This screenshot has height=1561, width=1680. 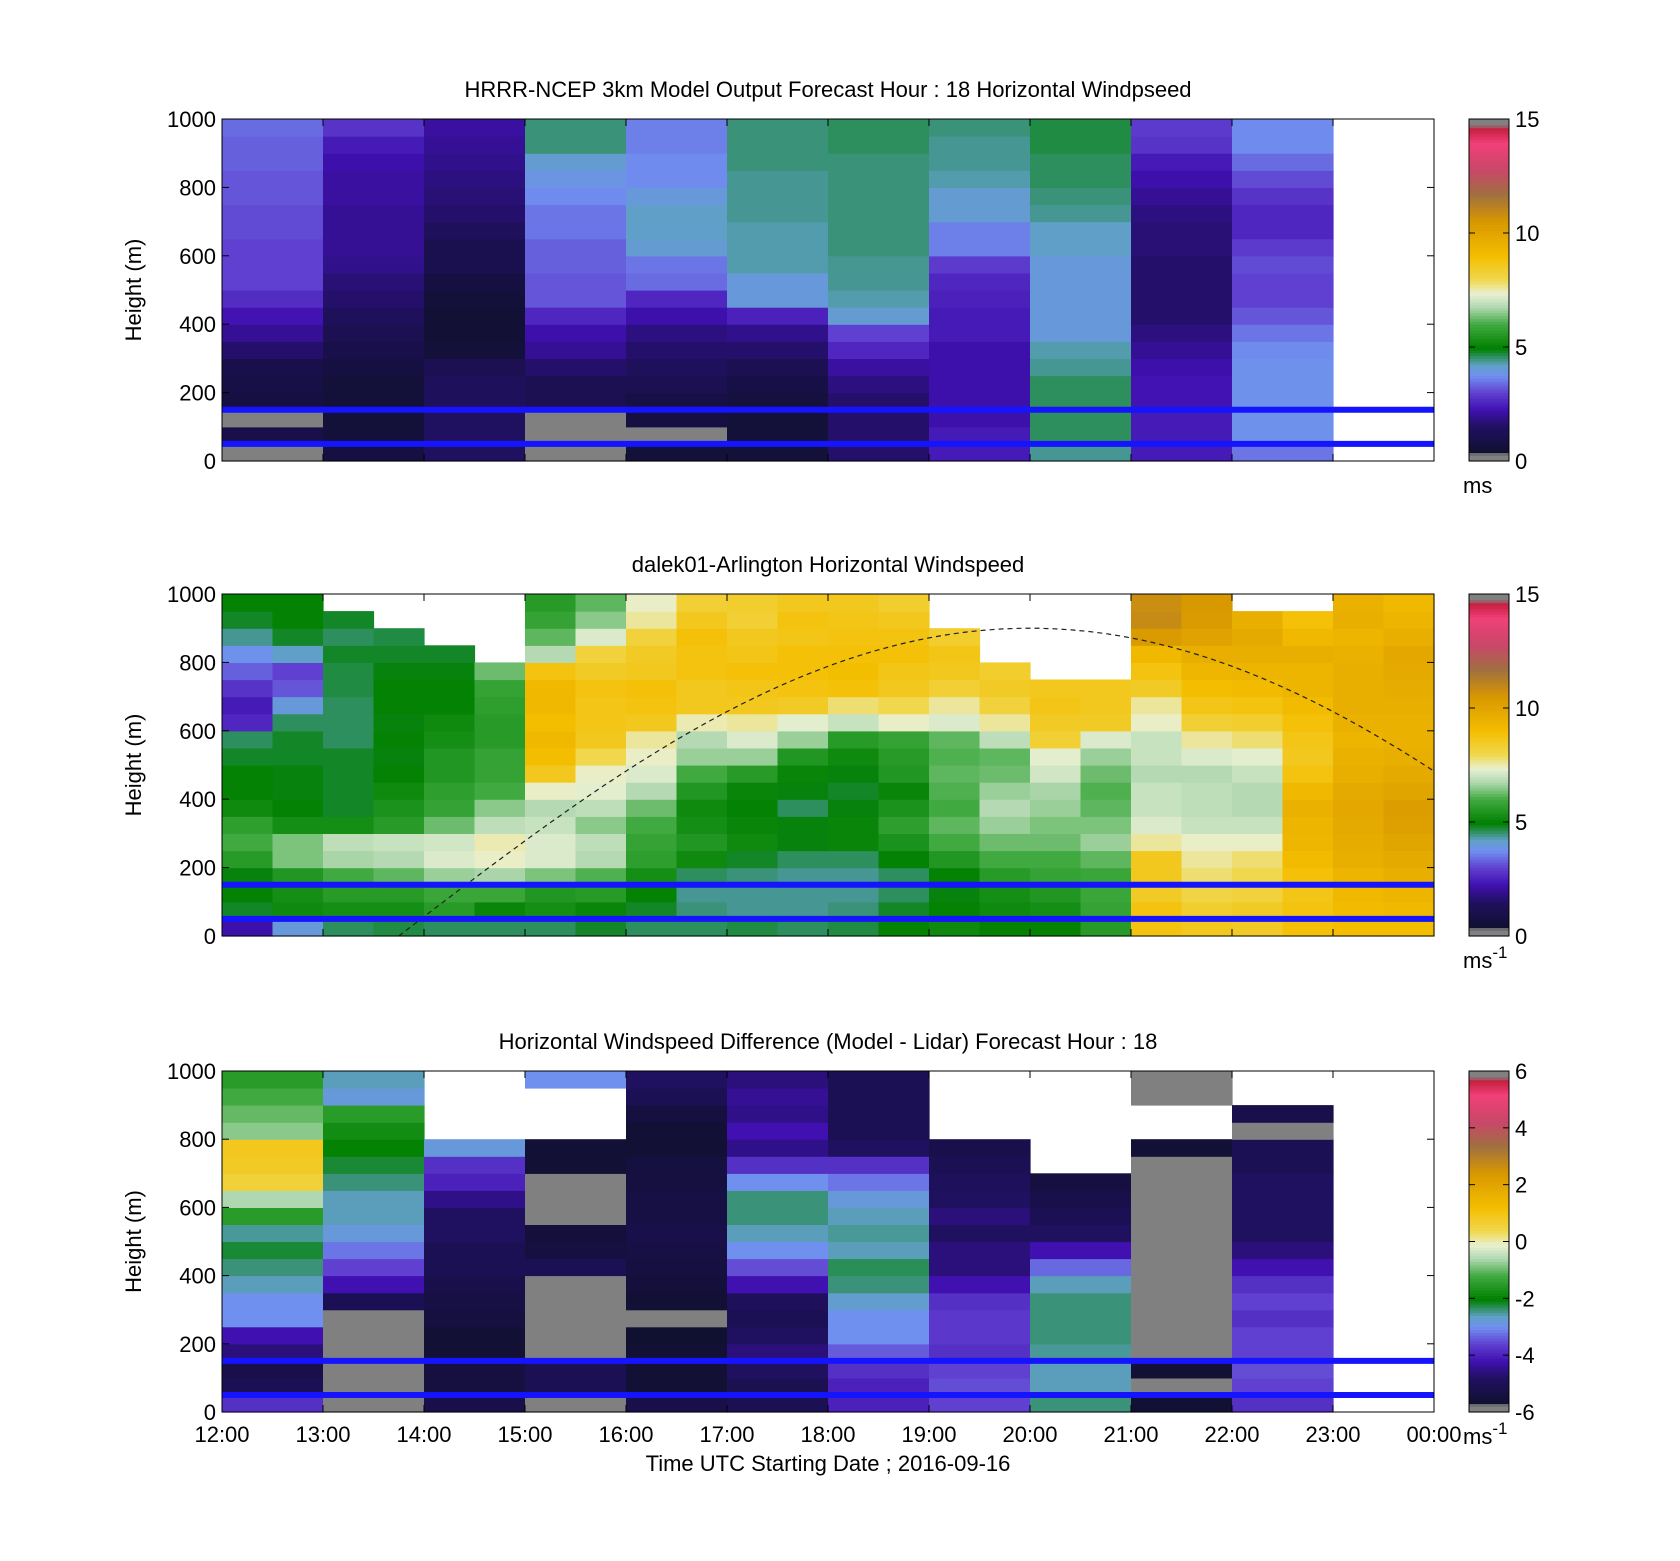 What do you see at coordinates (197, 1276) in the screenshot?
I see `y-tick-label: 400` at bounding box center [197, 1276].